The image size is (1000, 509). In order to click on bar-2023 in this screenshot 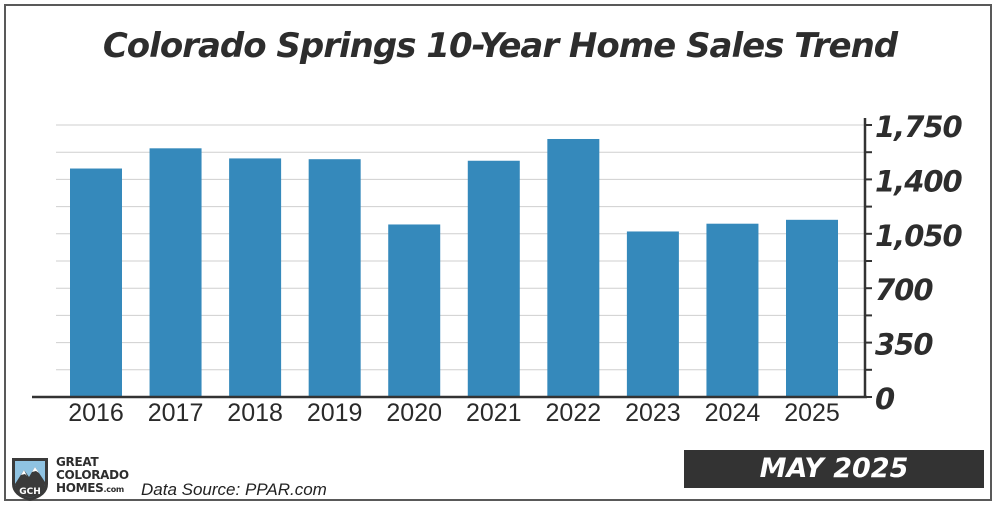, I will do `click(652, 314)`.